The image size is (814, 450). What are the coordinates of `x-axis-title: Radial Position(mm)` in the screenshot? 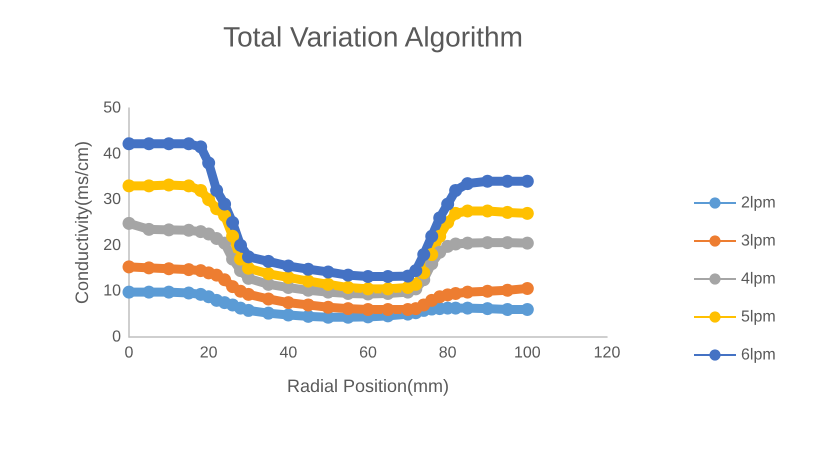 It's located at (368, 386).